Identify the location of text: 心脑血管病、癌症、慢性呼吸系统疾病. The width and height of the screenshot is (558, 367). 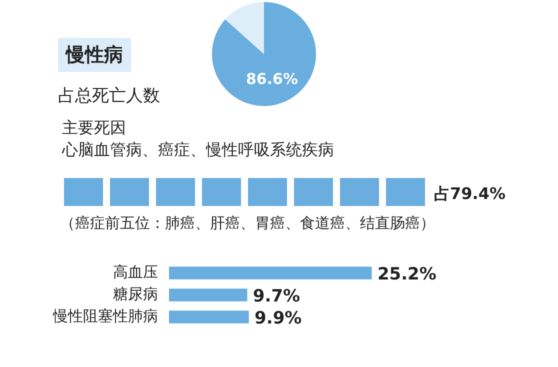
(198, 150).